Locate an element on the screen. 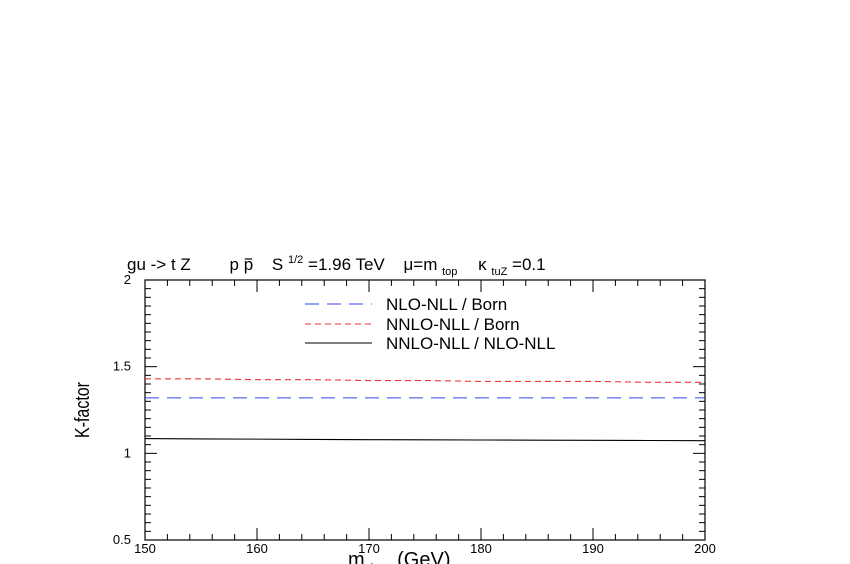  title-kappa-val: =0.1 is located at coordinates (529, 264).